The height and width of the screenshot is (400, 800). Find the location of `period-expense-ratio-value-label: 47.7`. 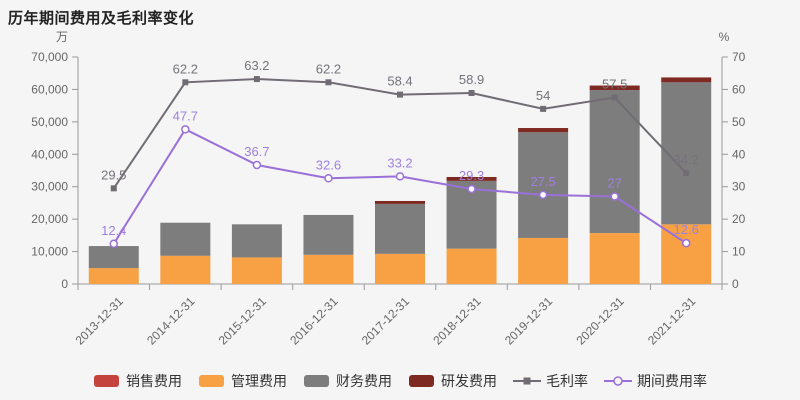

period-expense-ratio-value-label: 47.7 is located at coordinates (185, 115).